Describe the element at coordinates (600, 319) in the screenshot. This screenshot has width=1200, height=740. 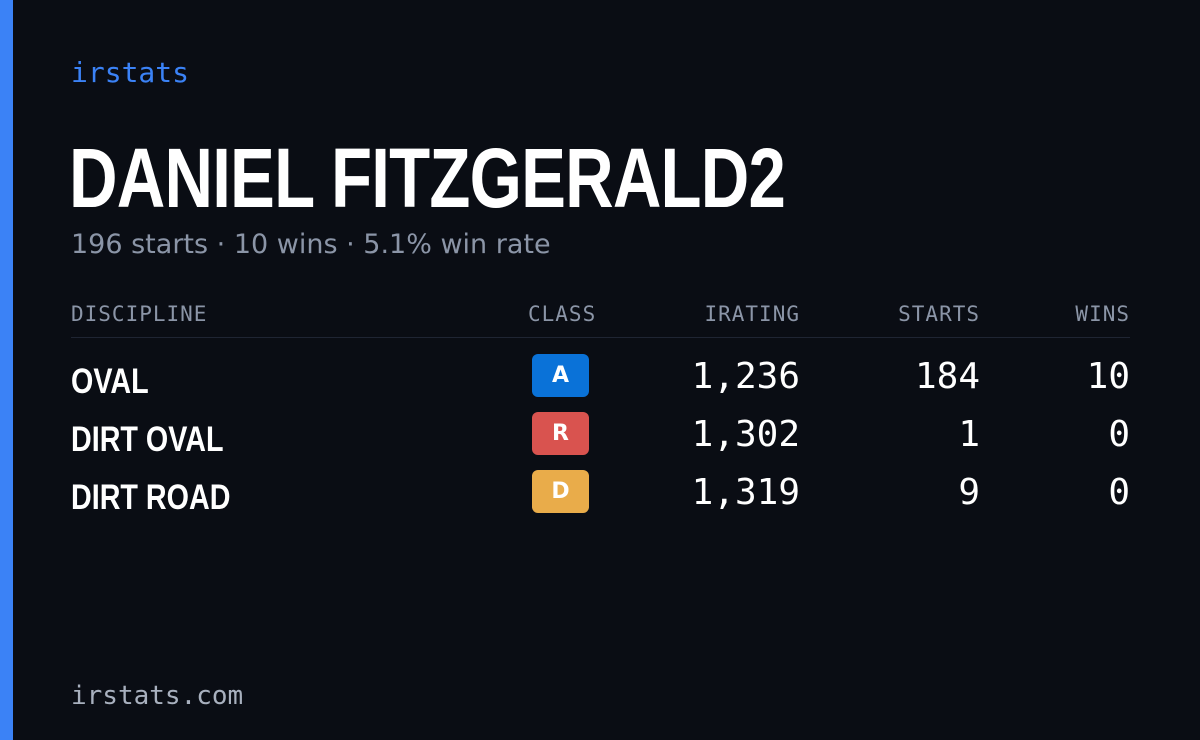
I see `table-header: DISCIPLINE CLASS IRATING STARTS WINS` at that location.